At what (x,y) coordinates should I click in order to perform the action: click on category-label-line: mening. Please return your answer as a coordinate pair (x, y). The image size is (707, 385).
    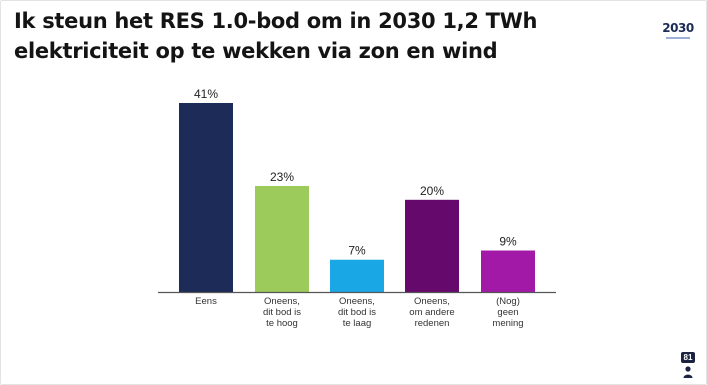
    Looking at the image, I should click on (507, 323).